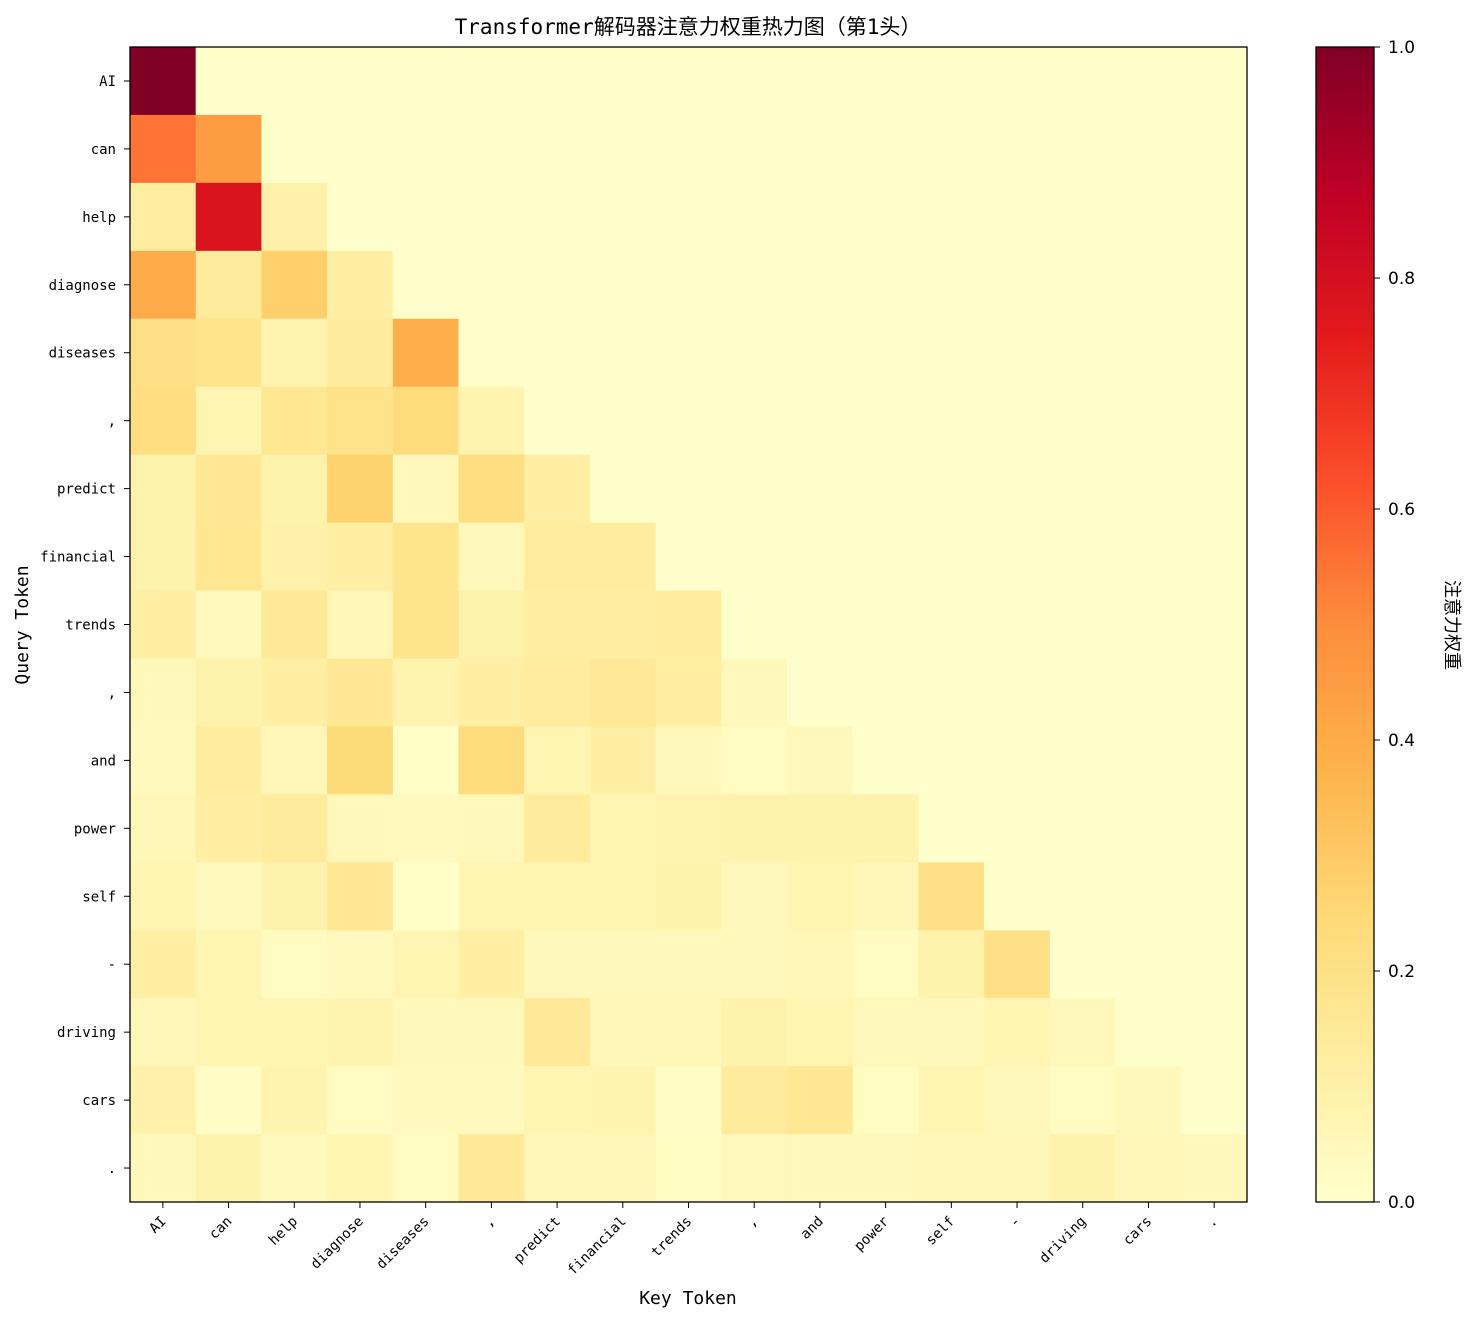  I want to click on x-axis-label: Key Token, so click(688, 1298).